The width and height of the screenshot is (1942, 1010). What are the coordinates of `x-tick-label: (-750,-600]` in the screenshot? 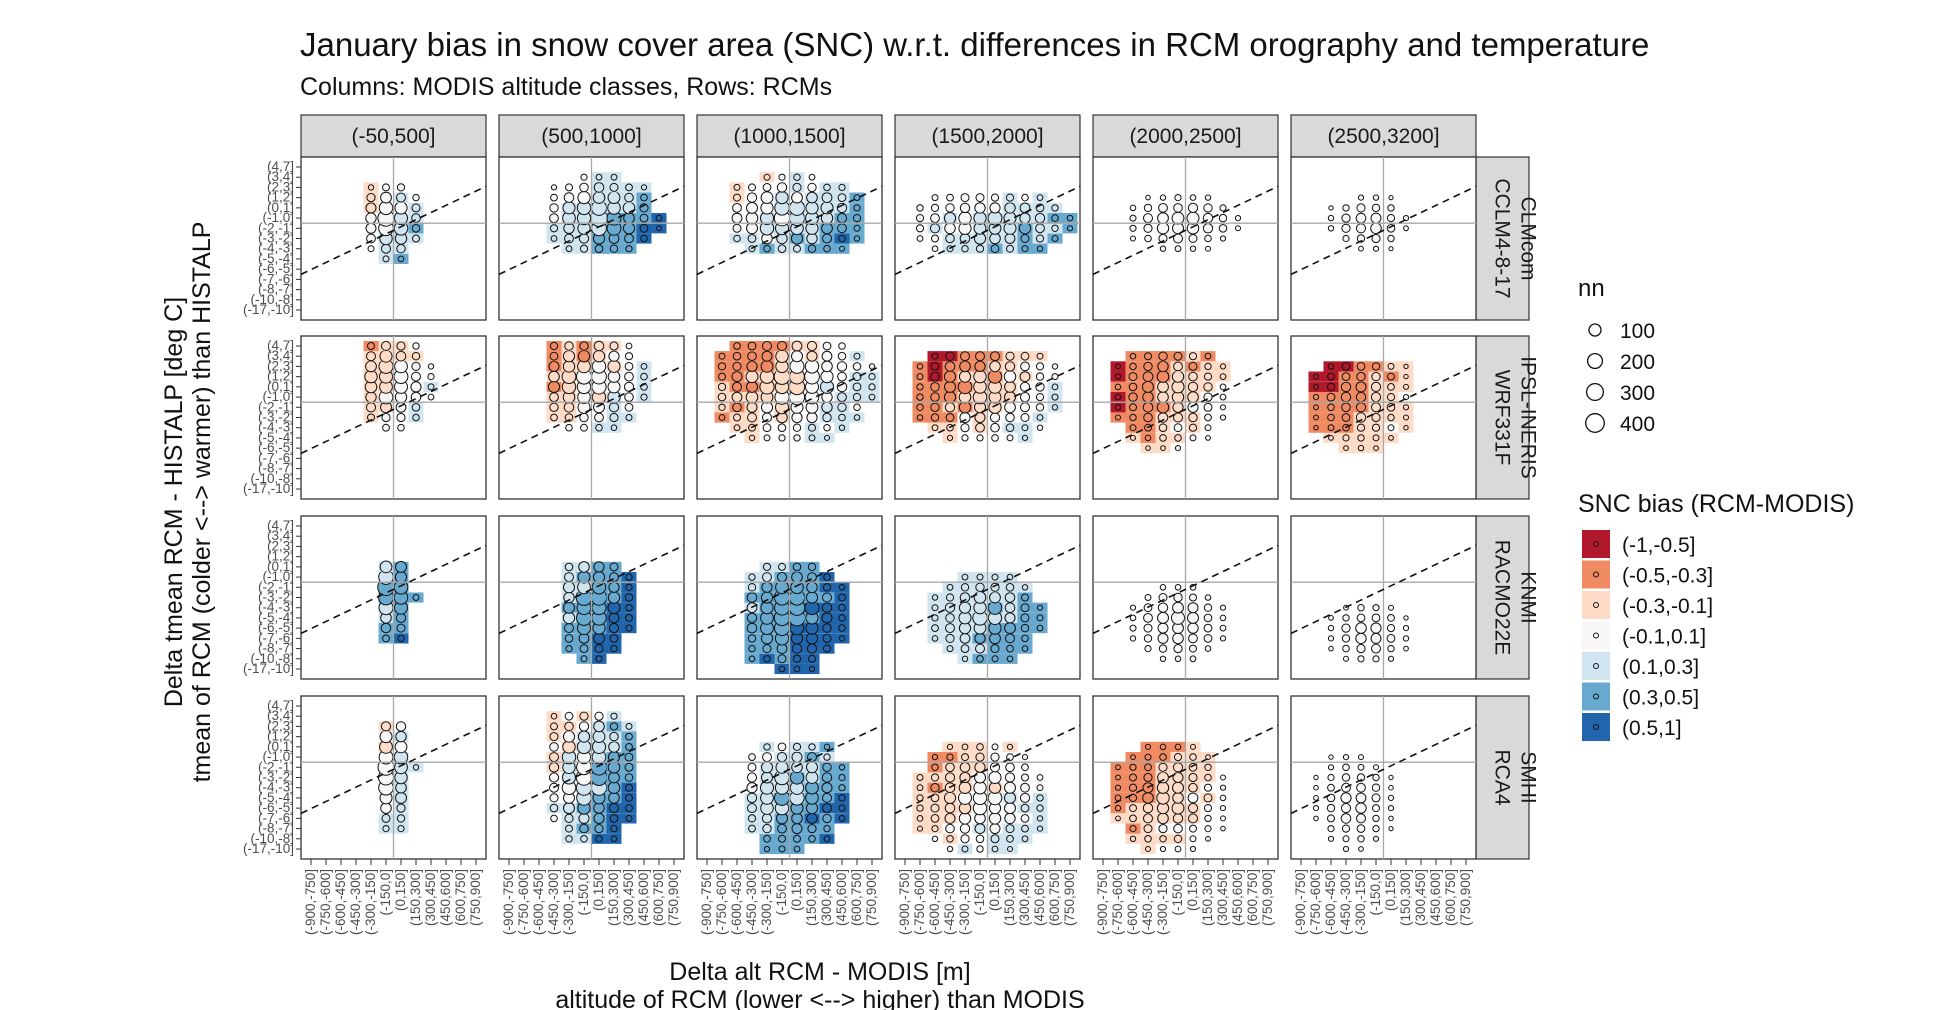 It's located at (325, 902).